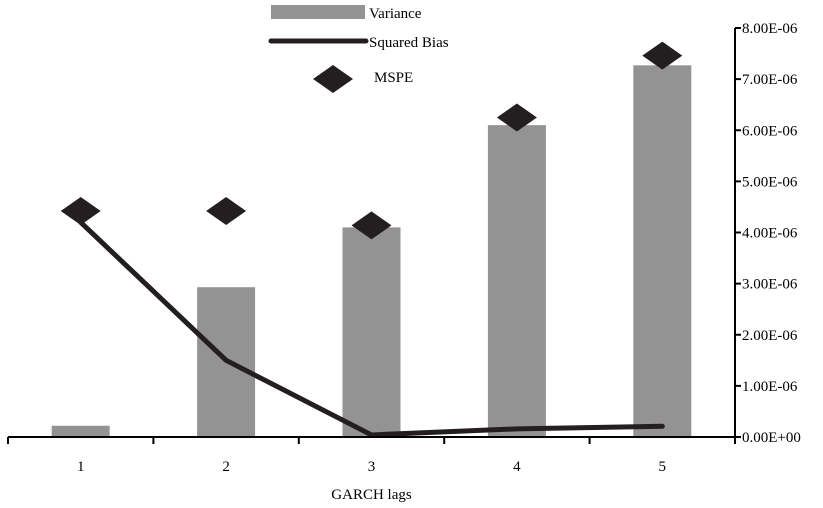 The width and height of the screenshot is (823, 508). I want to click on y-tick-label: 7.00E-06, so click(770, 80).